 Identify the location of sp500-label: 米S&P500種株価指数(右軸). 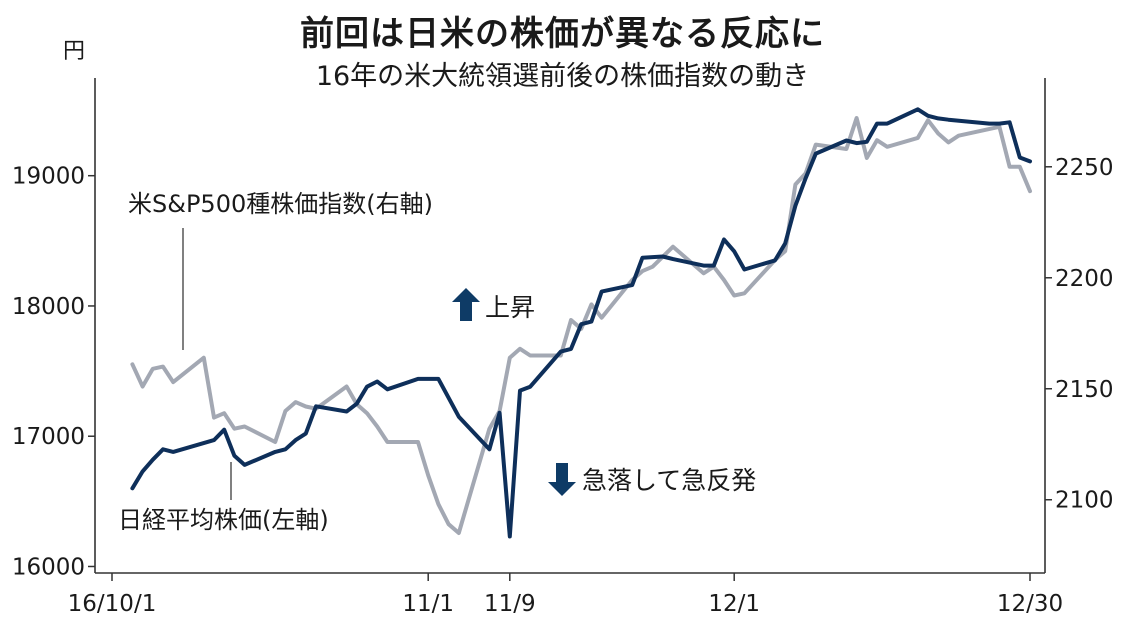
(280, 204).